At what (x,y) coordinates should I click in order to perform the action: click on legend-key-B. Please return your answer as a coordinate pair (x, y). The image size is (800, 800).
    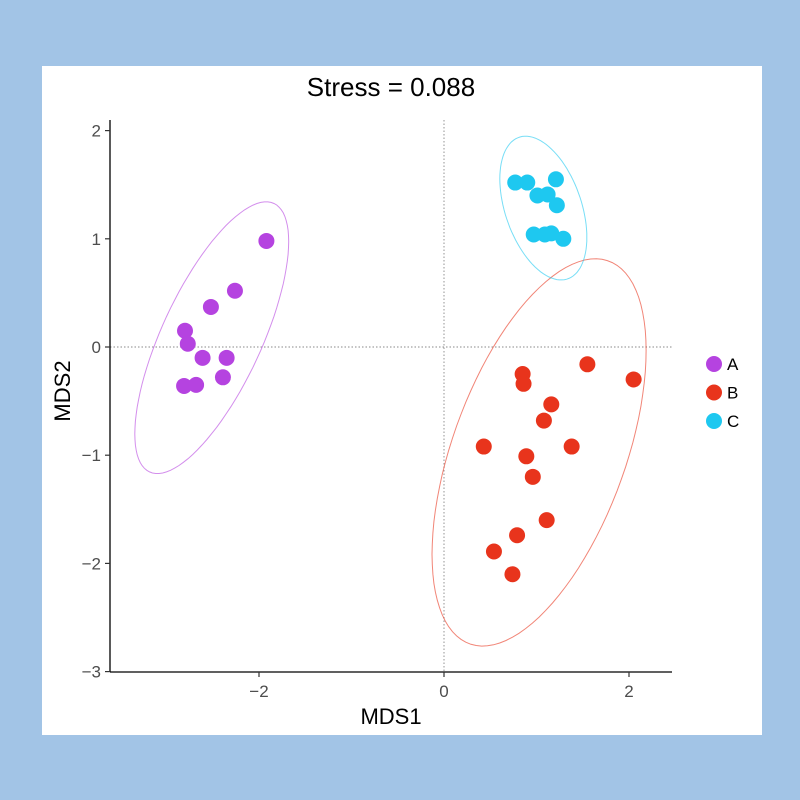
    Looking at the image, I should click on (714, 392).